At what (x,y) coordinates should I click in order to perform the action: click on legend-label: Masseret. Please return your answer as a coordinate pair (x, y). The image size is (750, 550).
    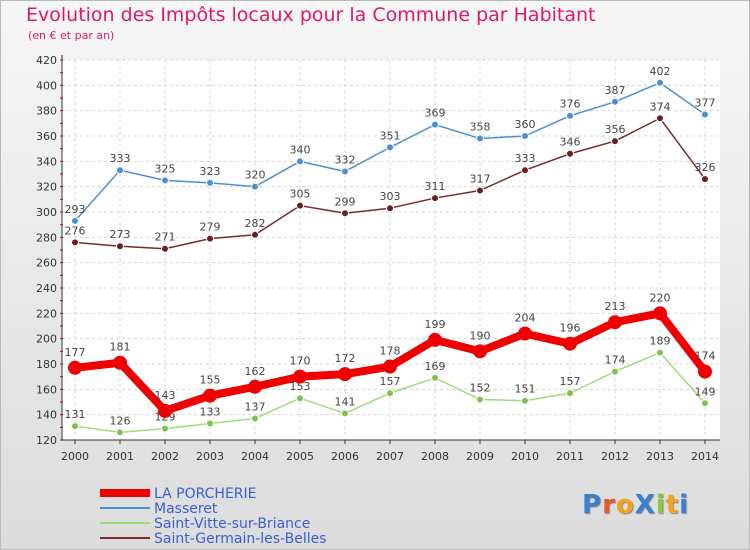
    Looking at the image, I should click on (186, 509).